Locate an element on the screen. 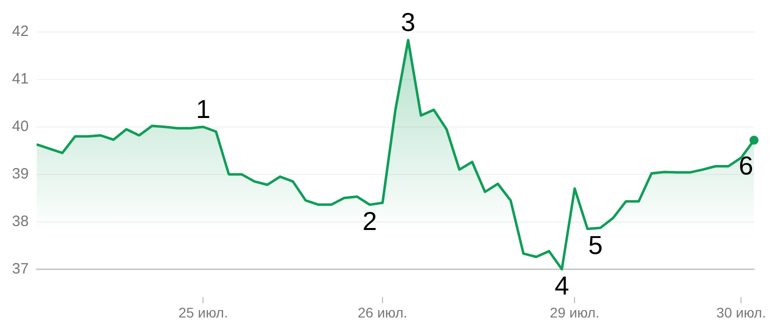 This screenshot has height=330, width=782. y-tick-label: 42 is located at coordinates (20, 31).